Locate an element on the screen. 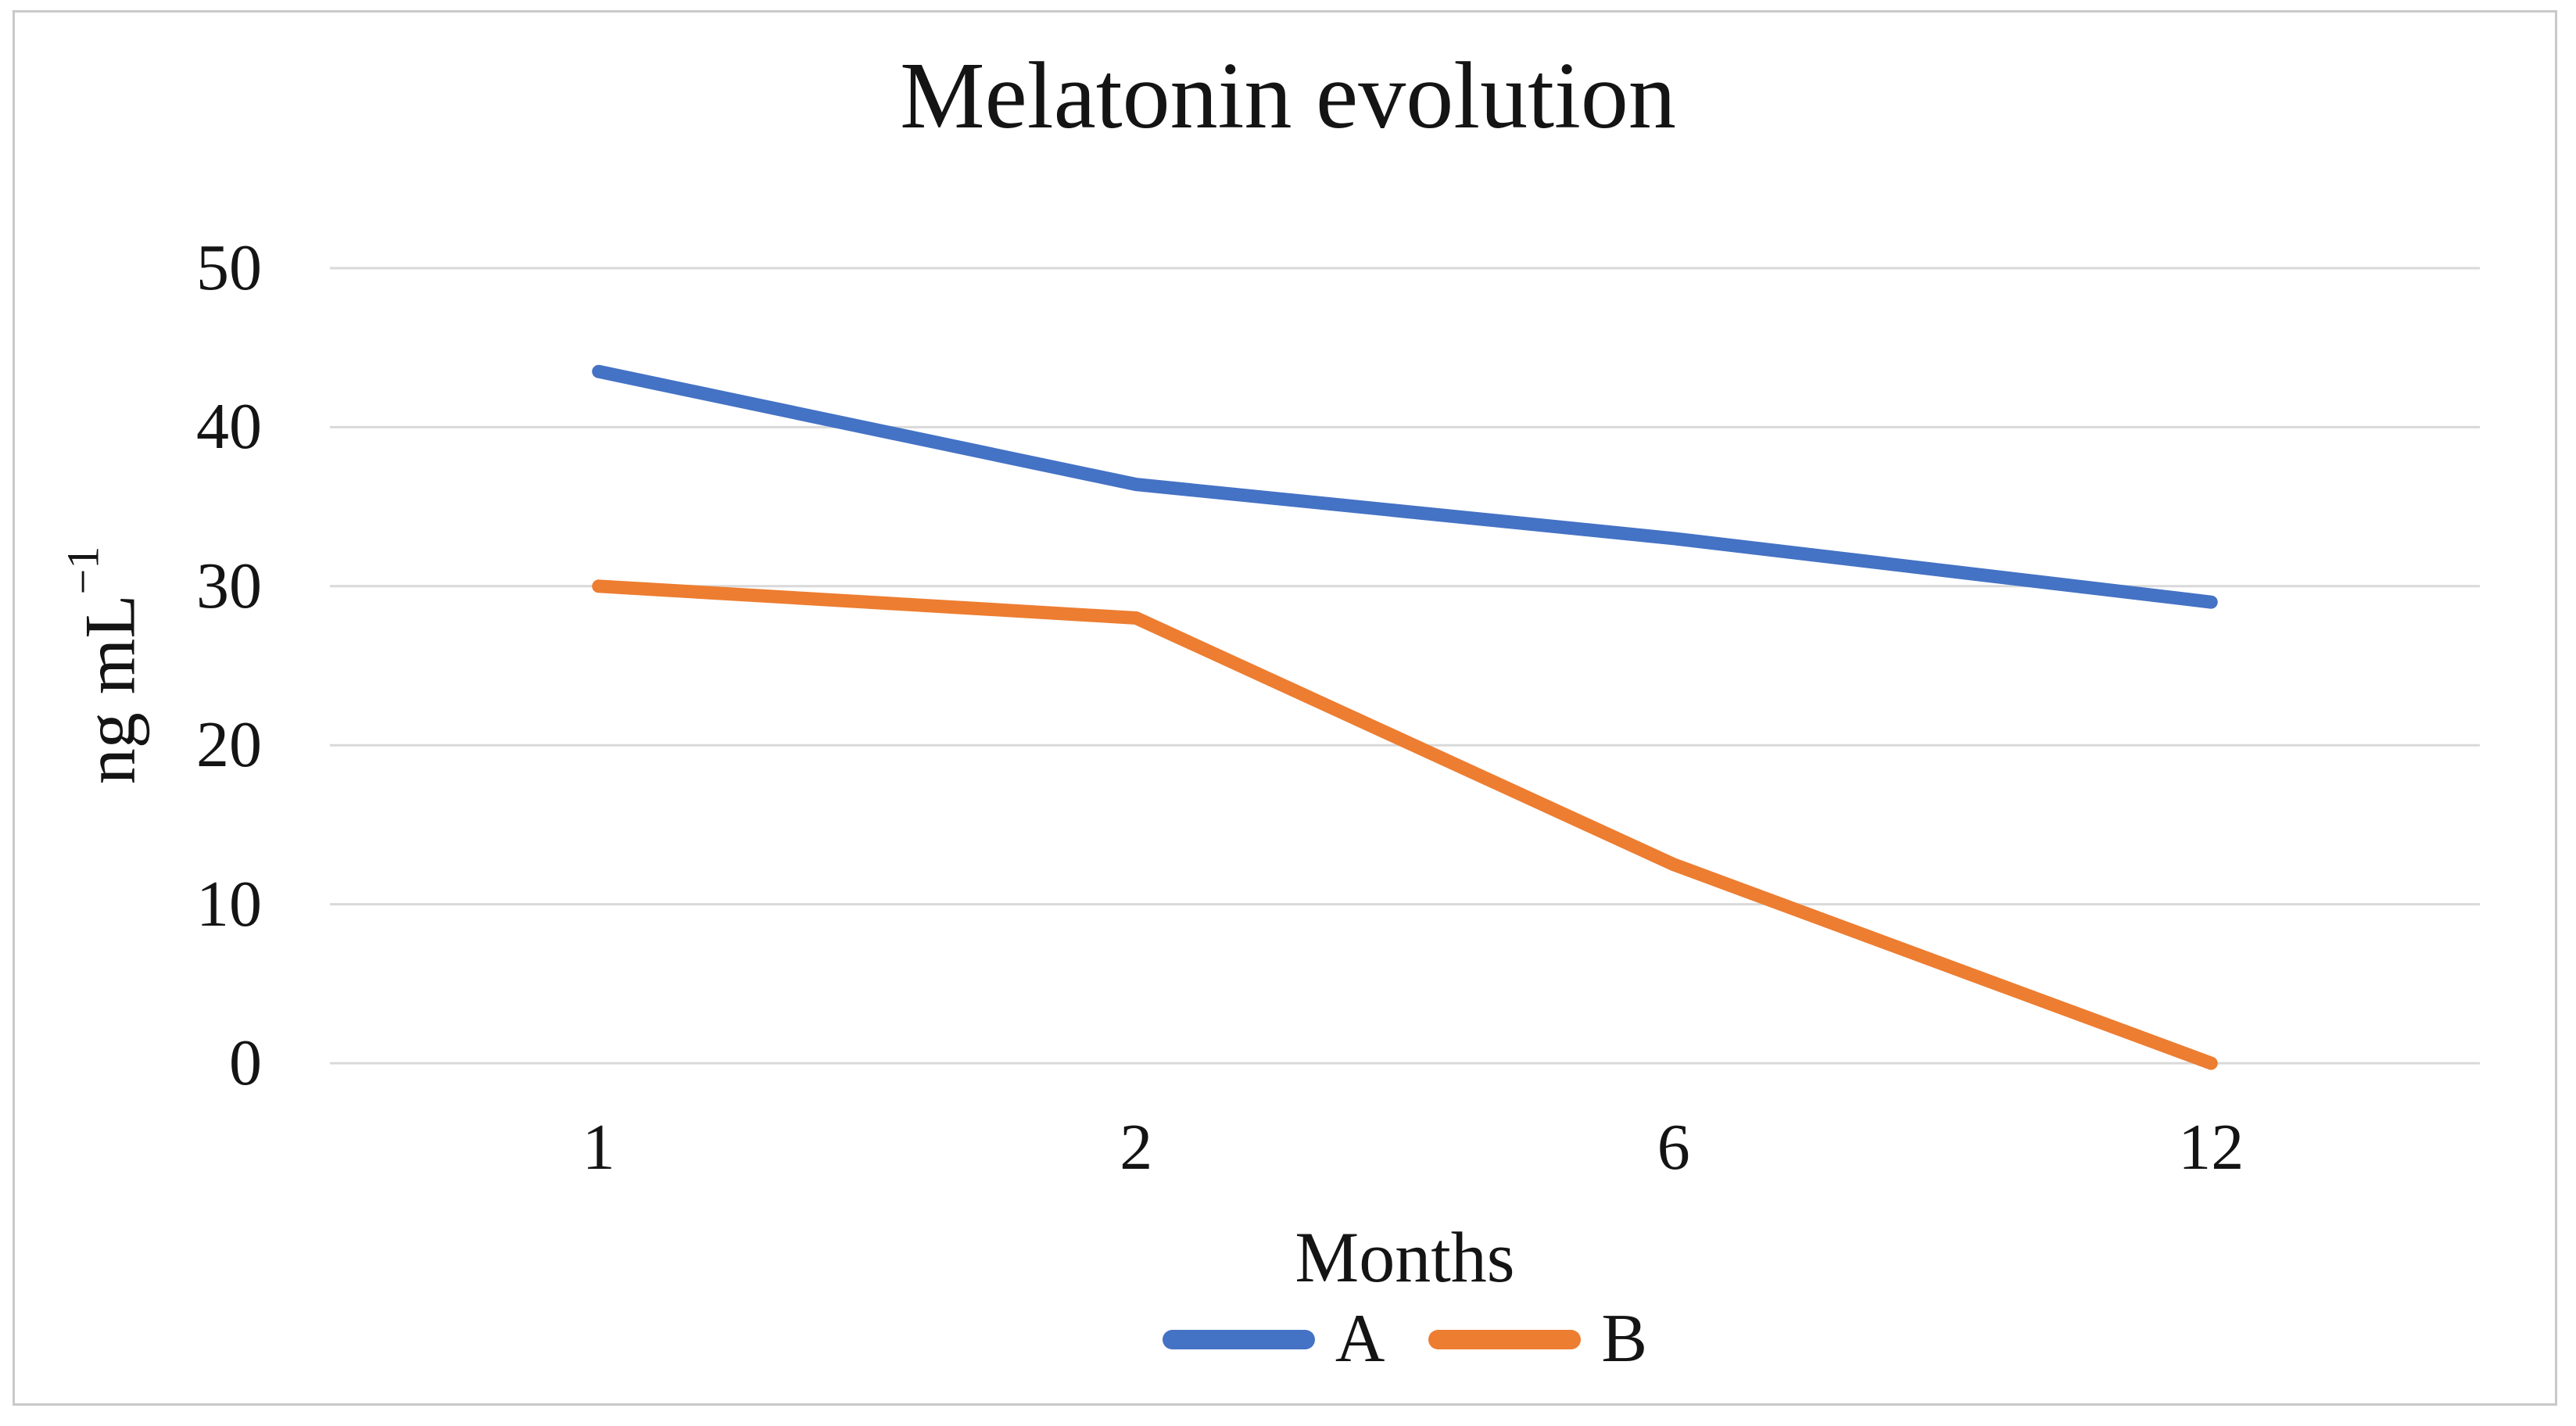 The width and height of the screenshot is (2576, 1426). legend-label-B: B is located at coordinates (1624, 1339).